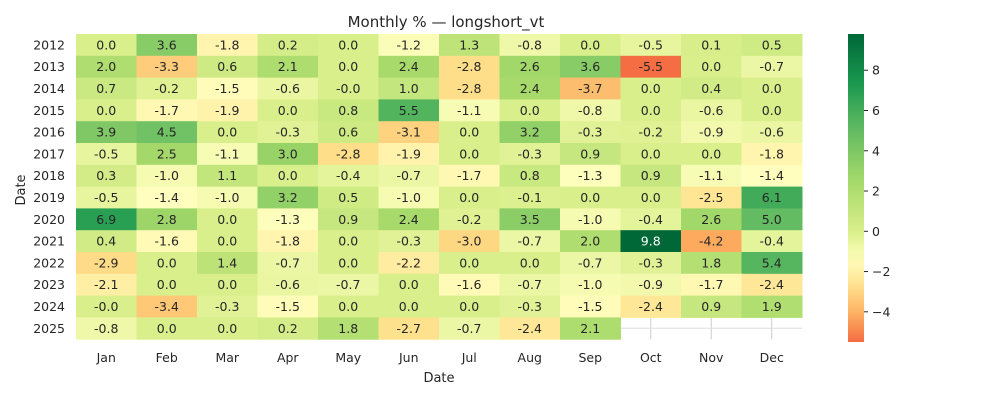 Image resolution: width=1000 pixels, height=400 pixels. I want to click on cell-value-label: 2.4, so click(409, 66).